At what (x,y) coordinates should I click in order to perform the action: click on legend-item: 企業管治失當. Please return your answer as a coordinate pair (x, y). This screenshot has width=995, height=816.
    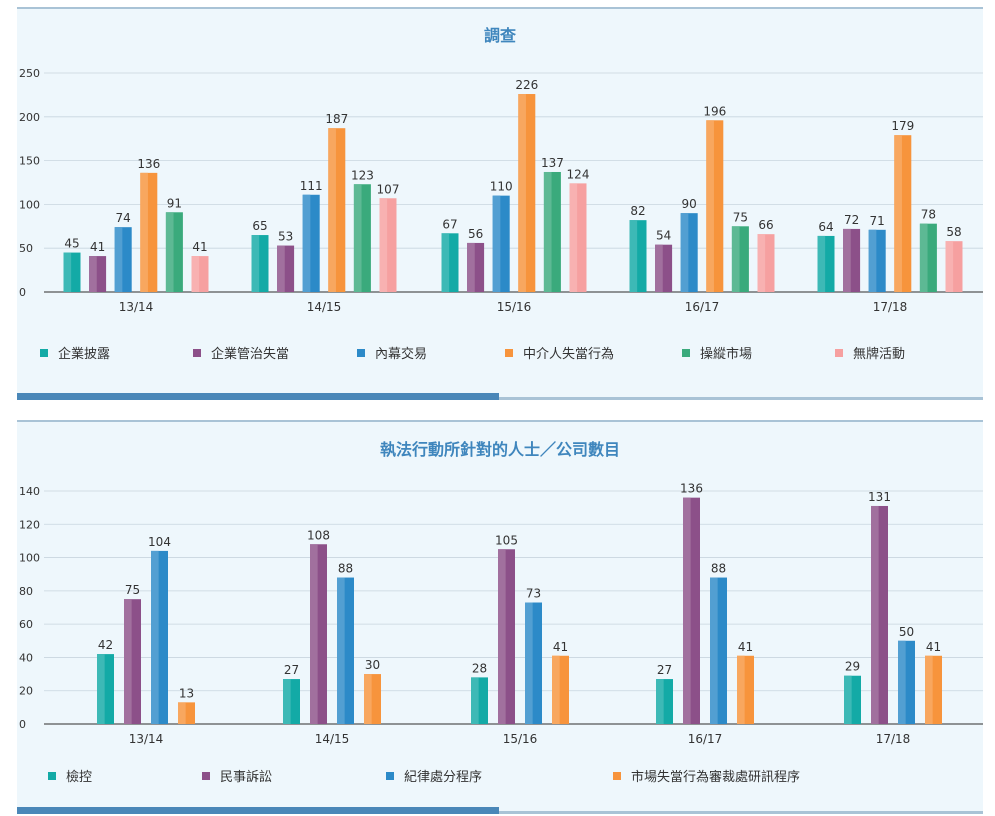
    Looking at the image, I should click on (241, 352).